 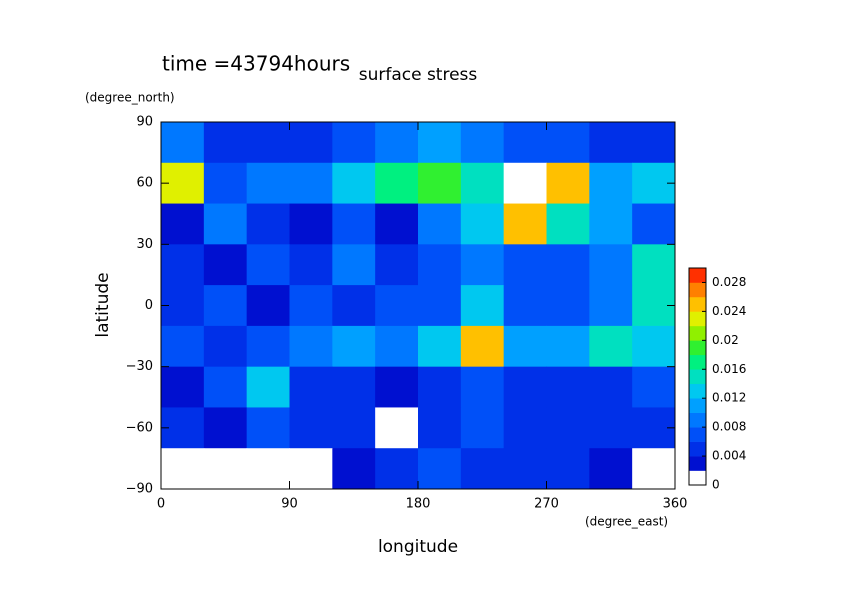 I want to click on y-tick-label: −30, so click(x=139, y=366).